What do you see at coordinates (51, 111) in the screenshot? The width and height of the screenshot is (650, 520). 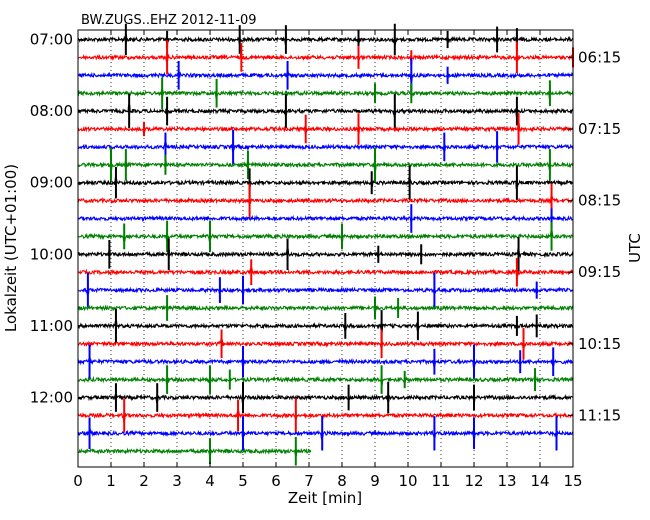 I see `y-tick-label-left: 08:00` at bounding box center [51, 111].